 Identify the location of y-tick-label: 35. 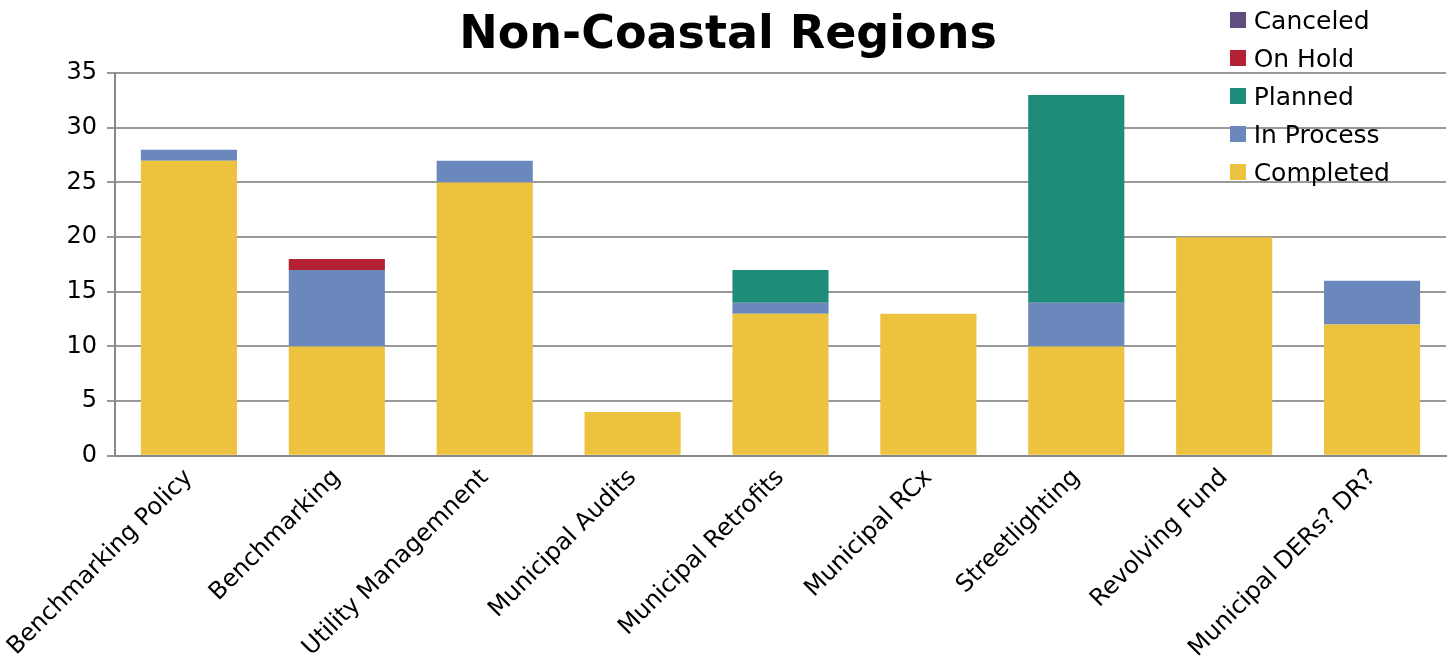
(81, 71).